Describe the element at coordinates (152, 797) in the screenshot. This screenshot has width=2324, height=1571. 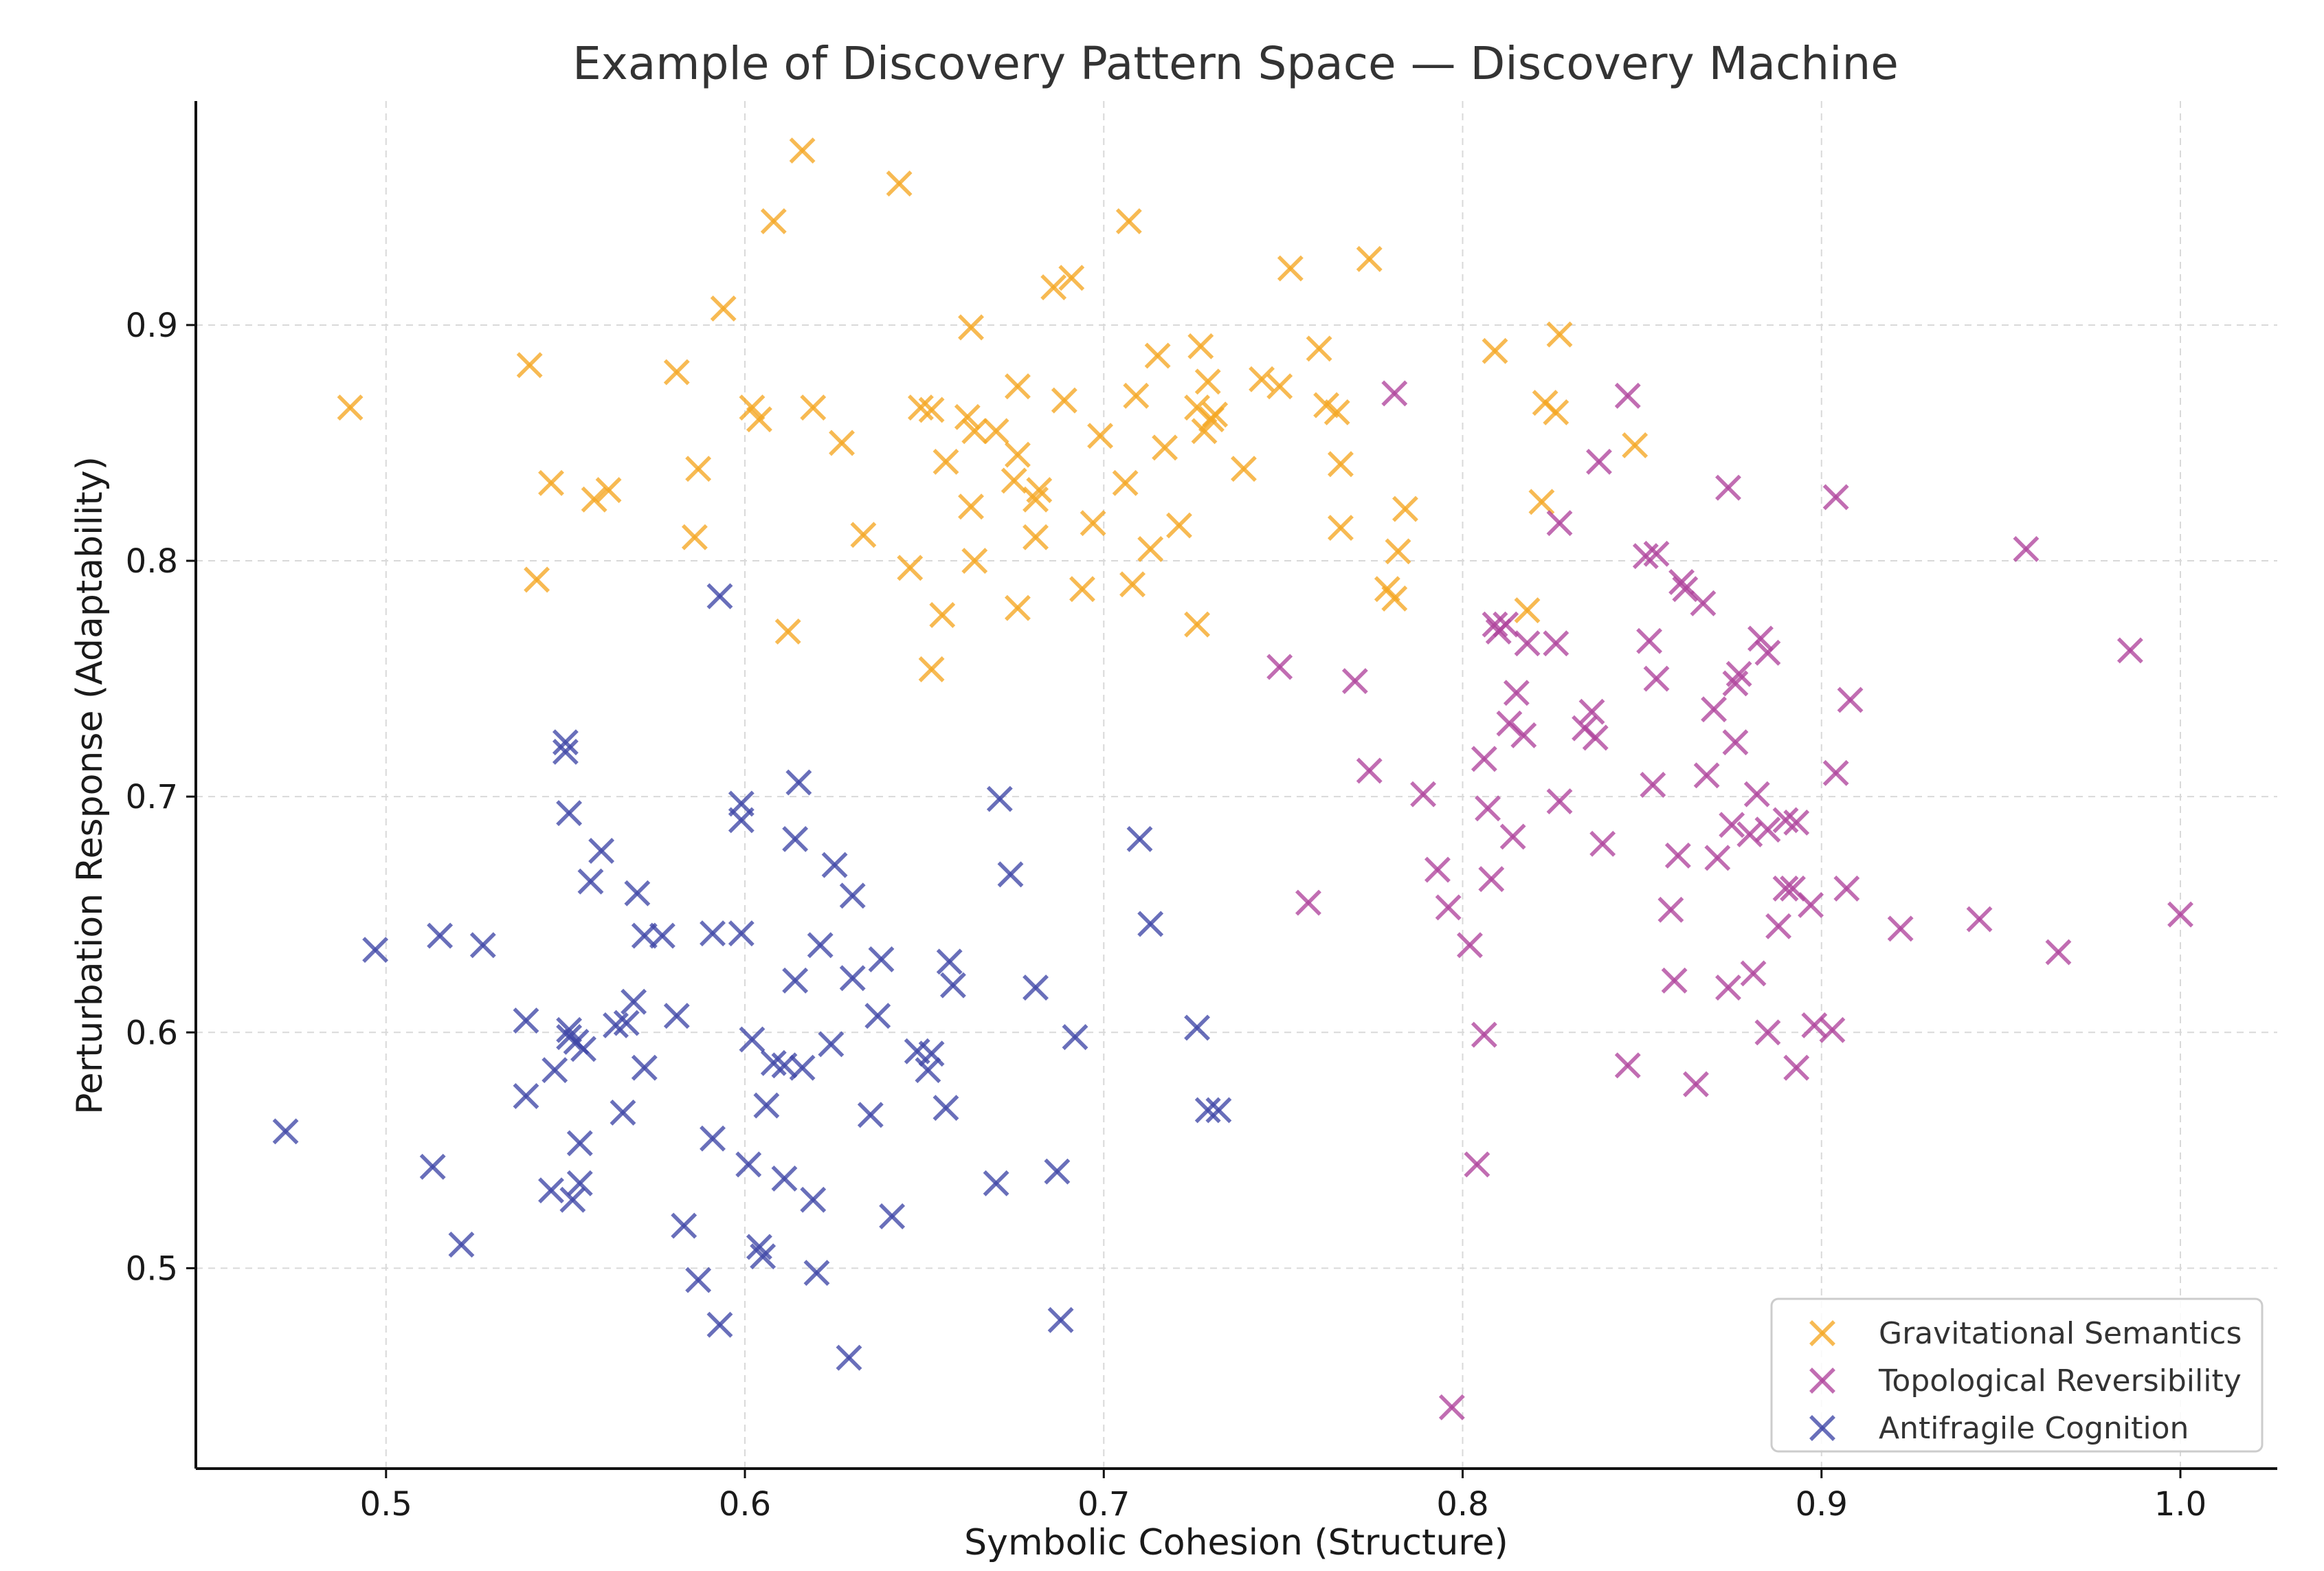
I see `y-tick-label: 0.7` at that location.